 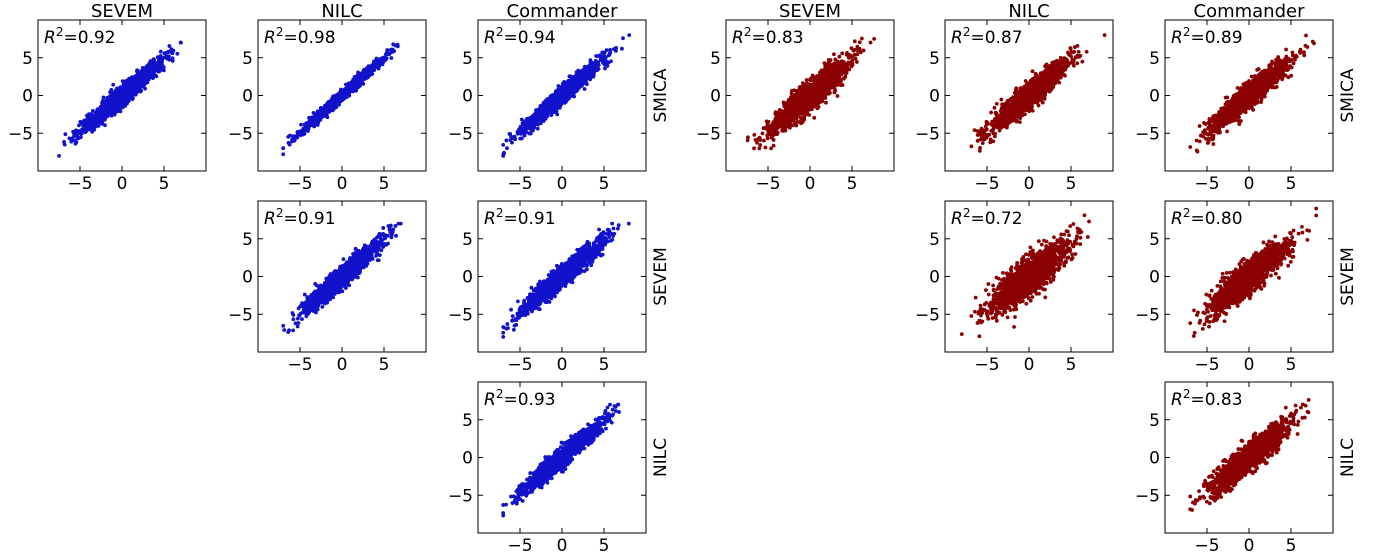 What do you see at coordinates (240, 134) in the screenshot?
I see `y-tick-label: −5` at bounding box center [240, 134].